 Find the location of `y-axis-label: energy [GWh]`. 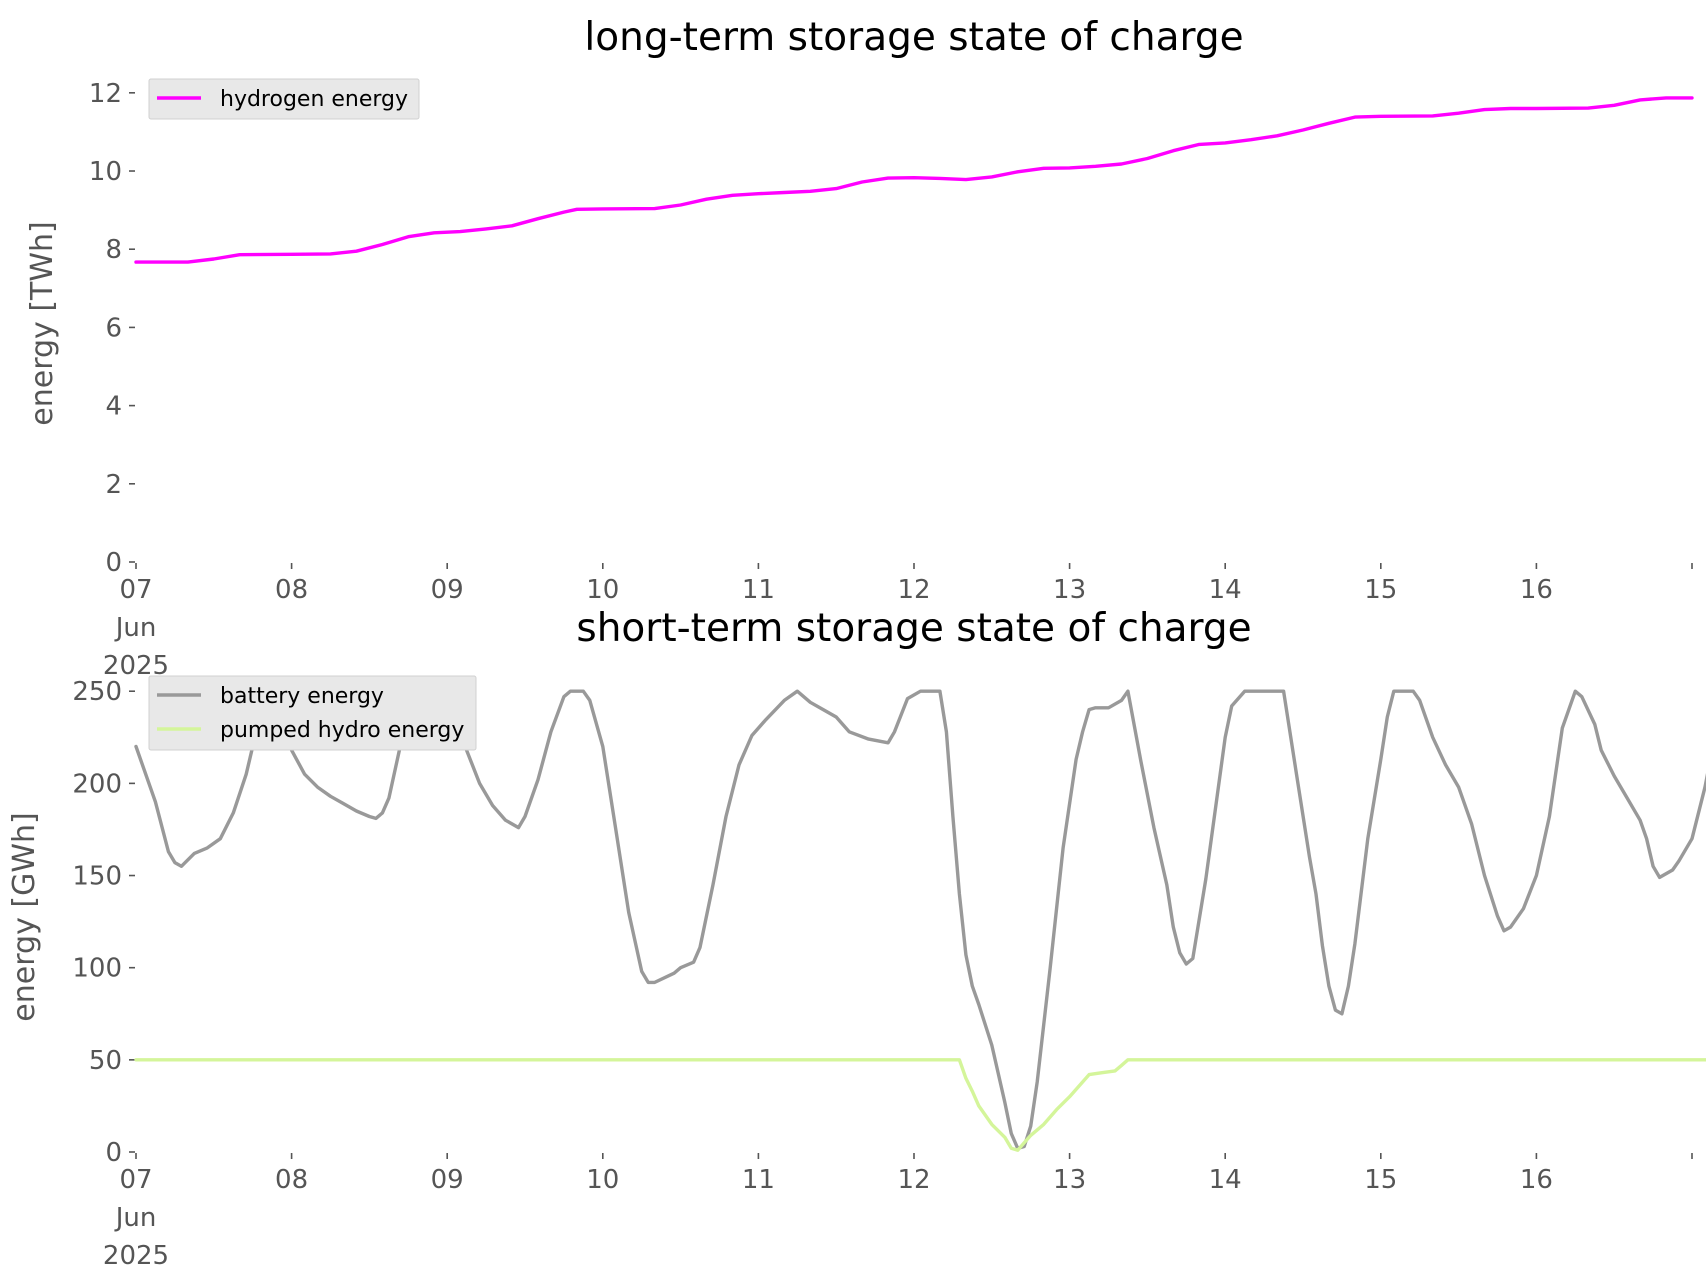

y-axis-label: energy [GWh] is located at coordinates (24, 916).